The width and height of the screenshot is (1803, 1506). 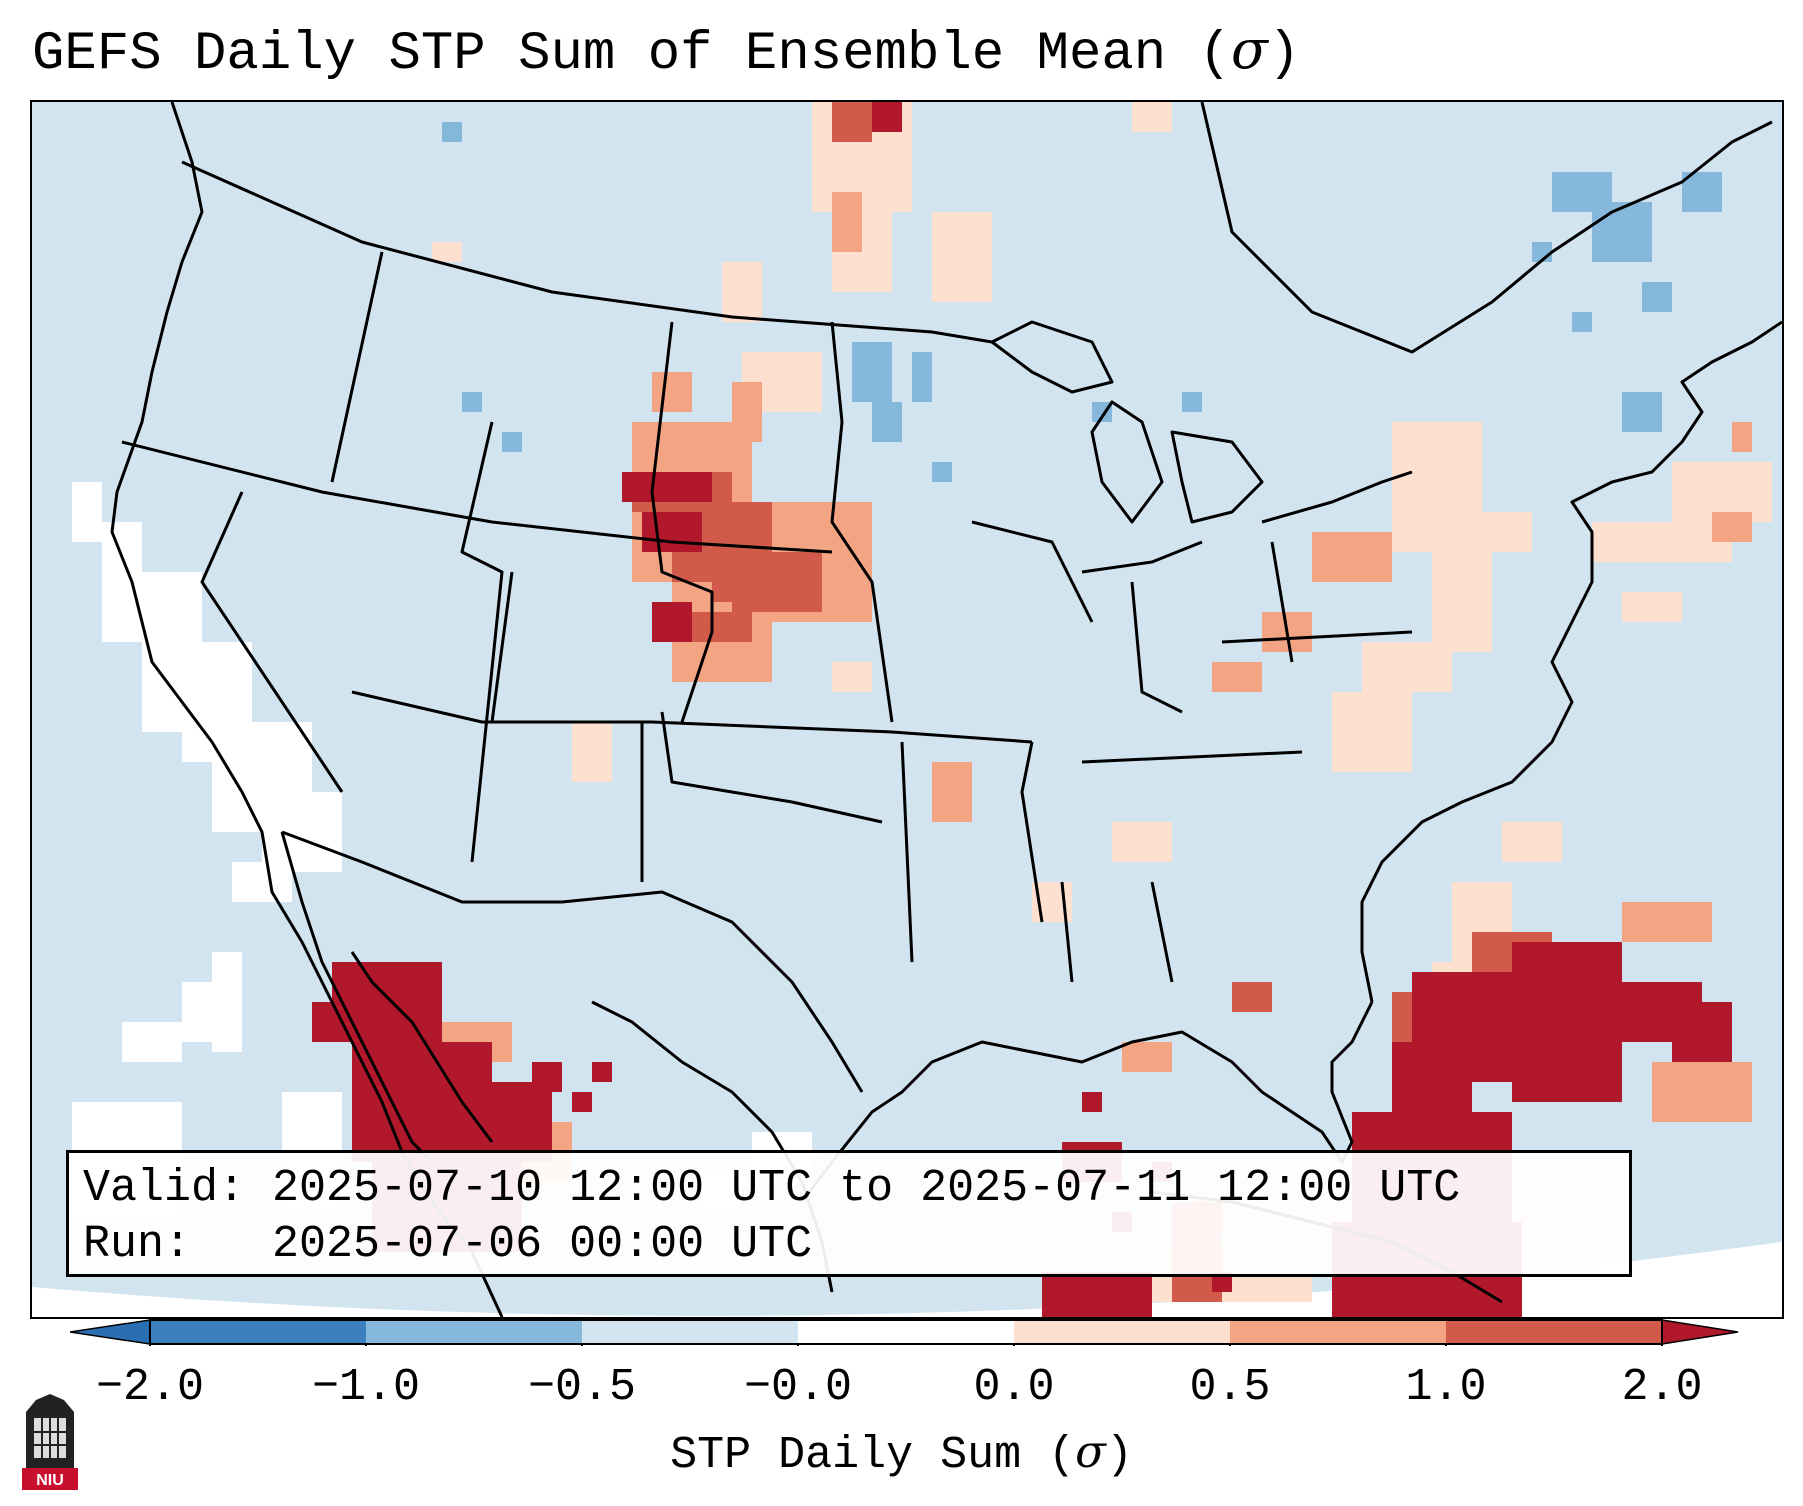 What do you see at coordinates (1662, 1387) in the screenshot?
I see `colorbar-tick-label: 2.0` at bounding box center [1662, 1387].